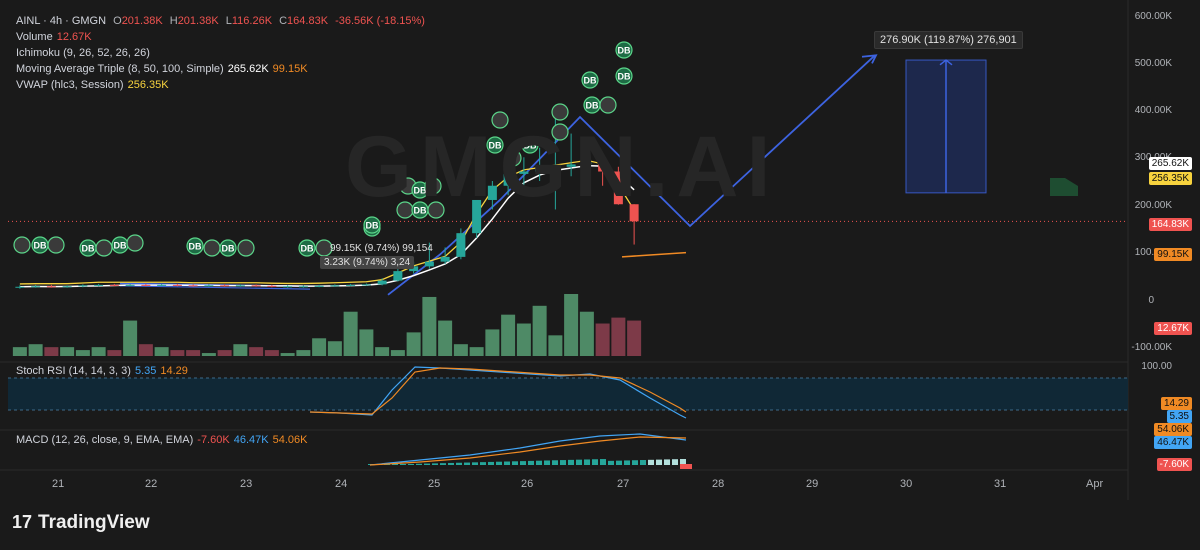 The height and width of the screenshot is (550, 1200). Describe the element at coordinates (290, 440) in the screenshot. I see `macd-signal: 54.06K` at that location.